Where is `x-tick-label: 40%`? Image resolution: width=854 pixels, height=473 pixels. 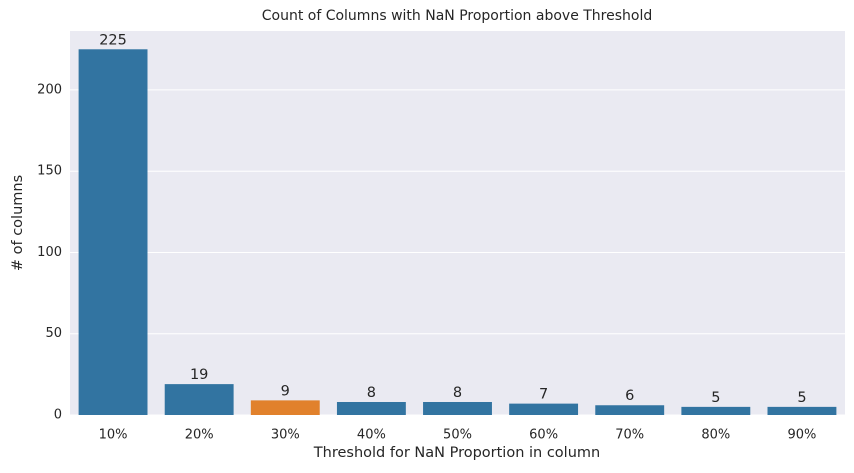 x-tick-label: 40% is located at coordinates (371, 435).